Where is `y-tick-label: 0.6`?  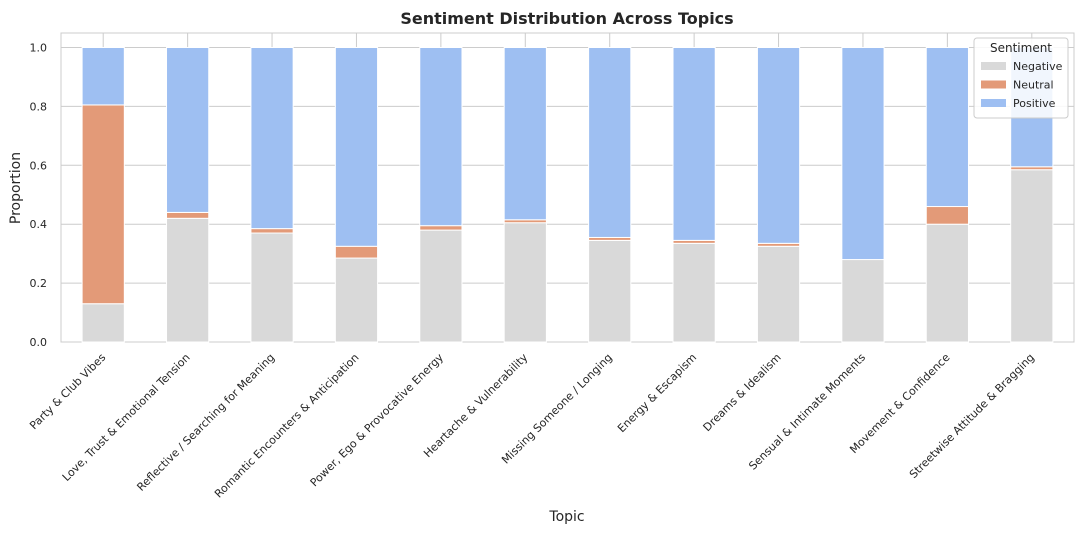 y-tick-label: 0.6 is located at coordinates (39, 165).